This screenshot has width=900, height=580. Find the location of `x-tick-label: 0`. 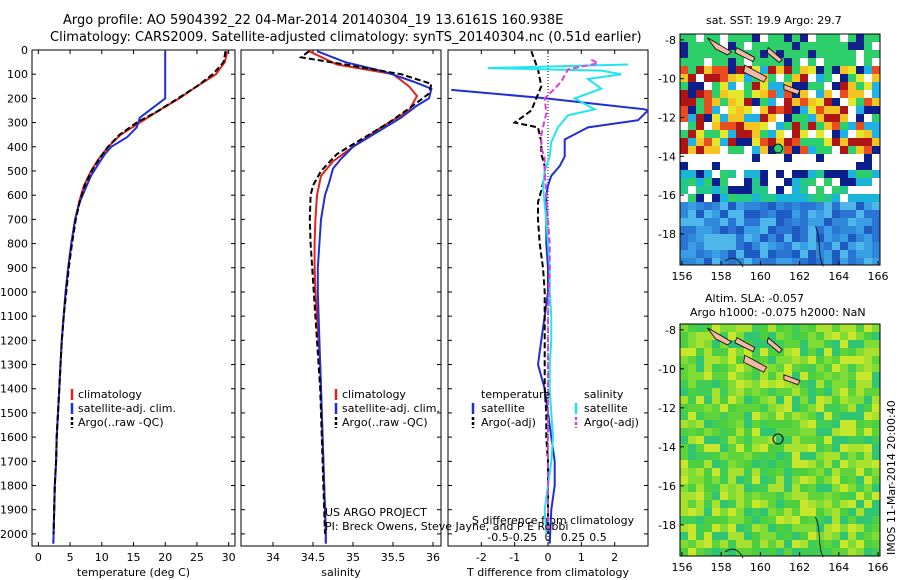

x-tick-label: 0 is located at coordinates (38, 557).